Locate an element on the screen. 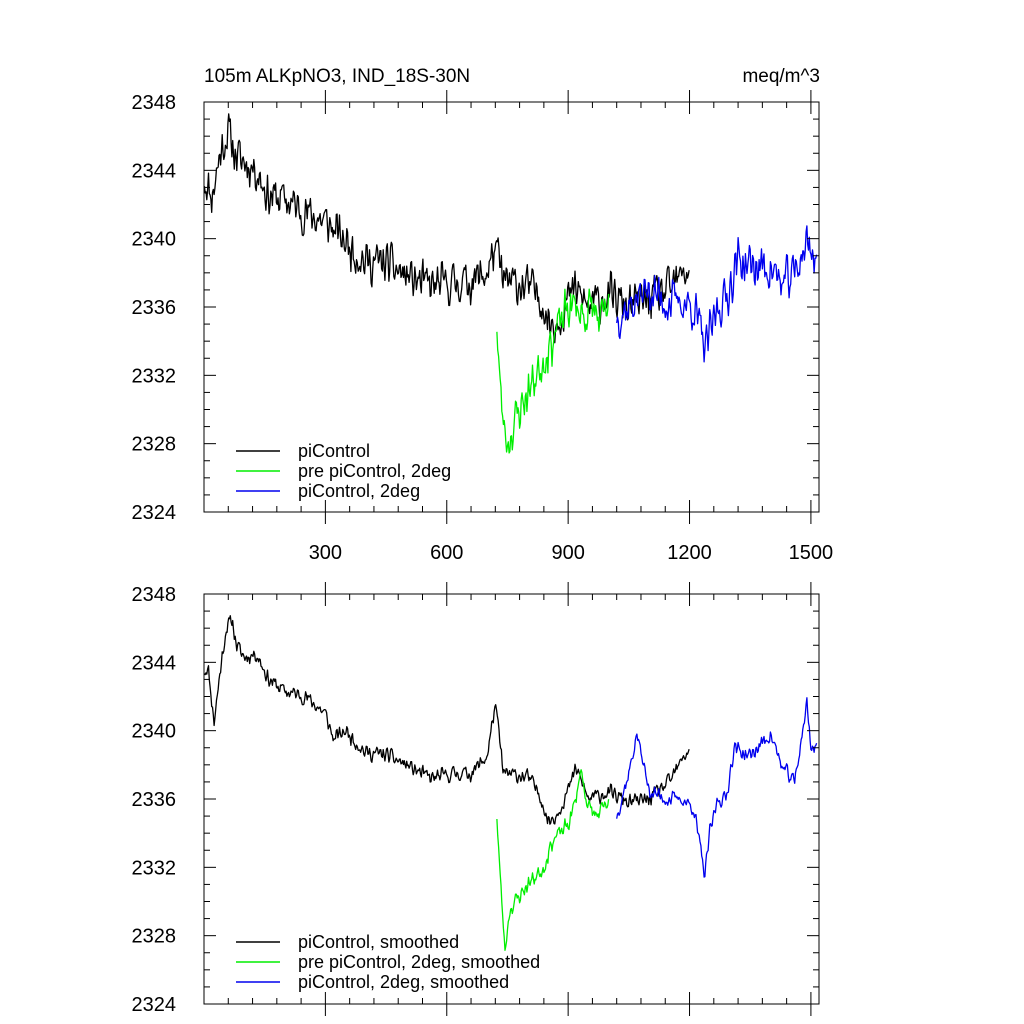 The image size is (1024, 1024). x-tick-label: 1200 is located at coordinates (689, 553).